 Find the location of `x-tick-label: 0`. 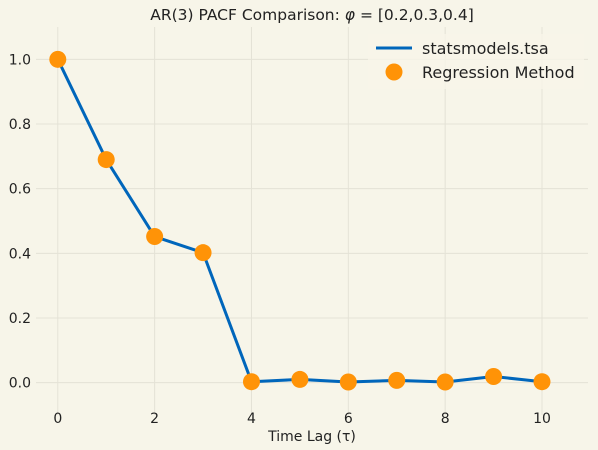

x-tick-label: 0 is located at coordinates (57, 419).